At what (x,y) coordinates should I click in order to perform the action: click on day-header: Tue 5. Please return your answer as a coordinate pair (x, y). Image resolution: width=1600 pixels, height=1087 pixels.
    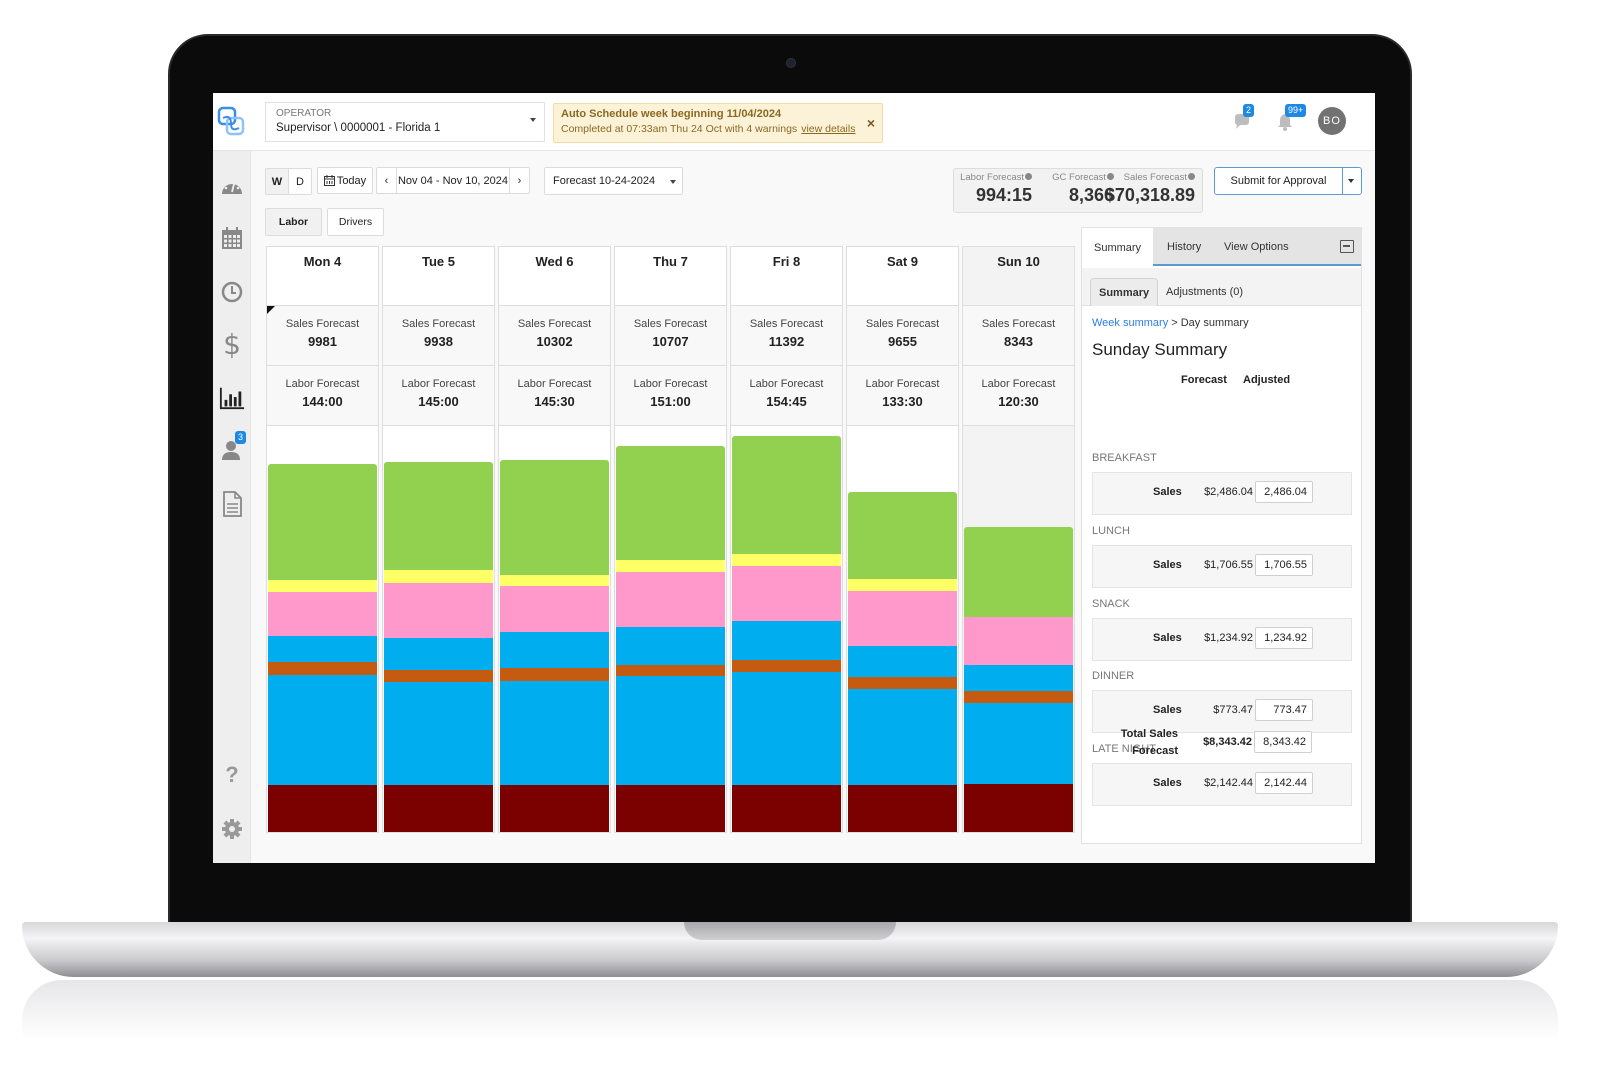
    Looking at the image, I should click on (438, 276).